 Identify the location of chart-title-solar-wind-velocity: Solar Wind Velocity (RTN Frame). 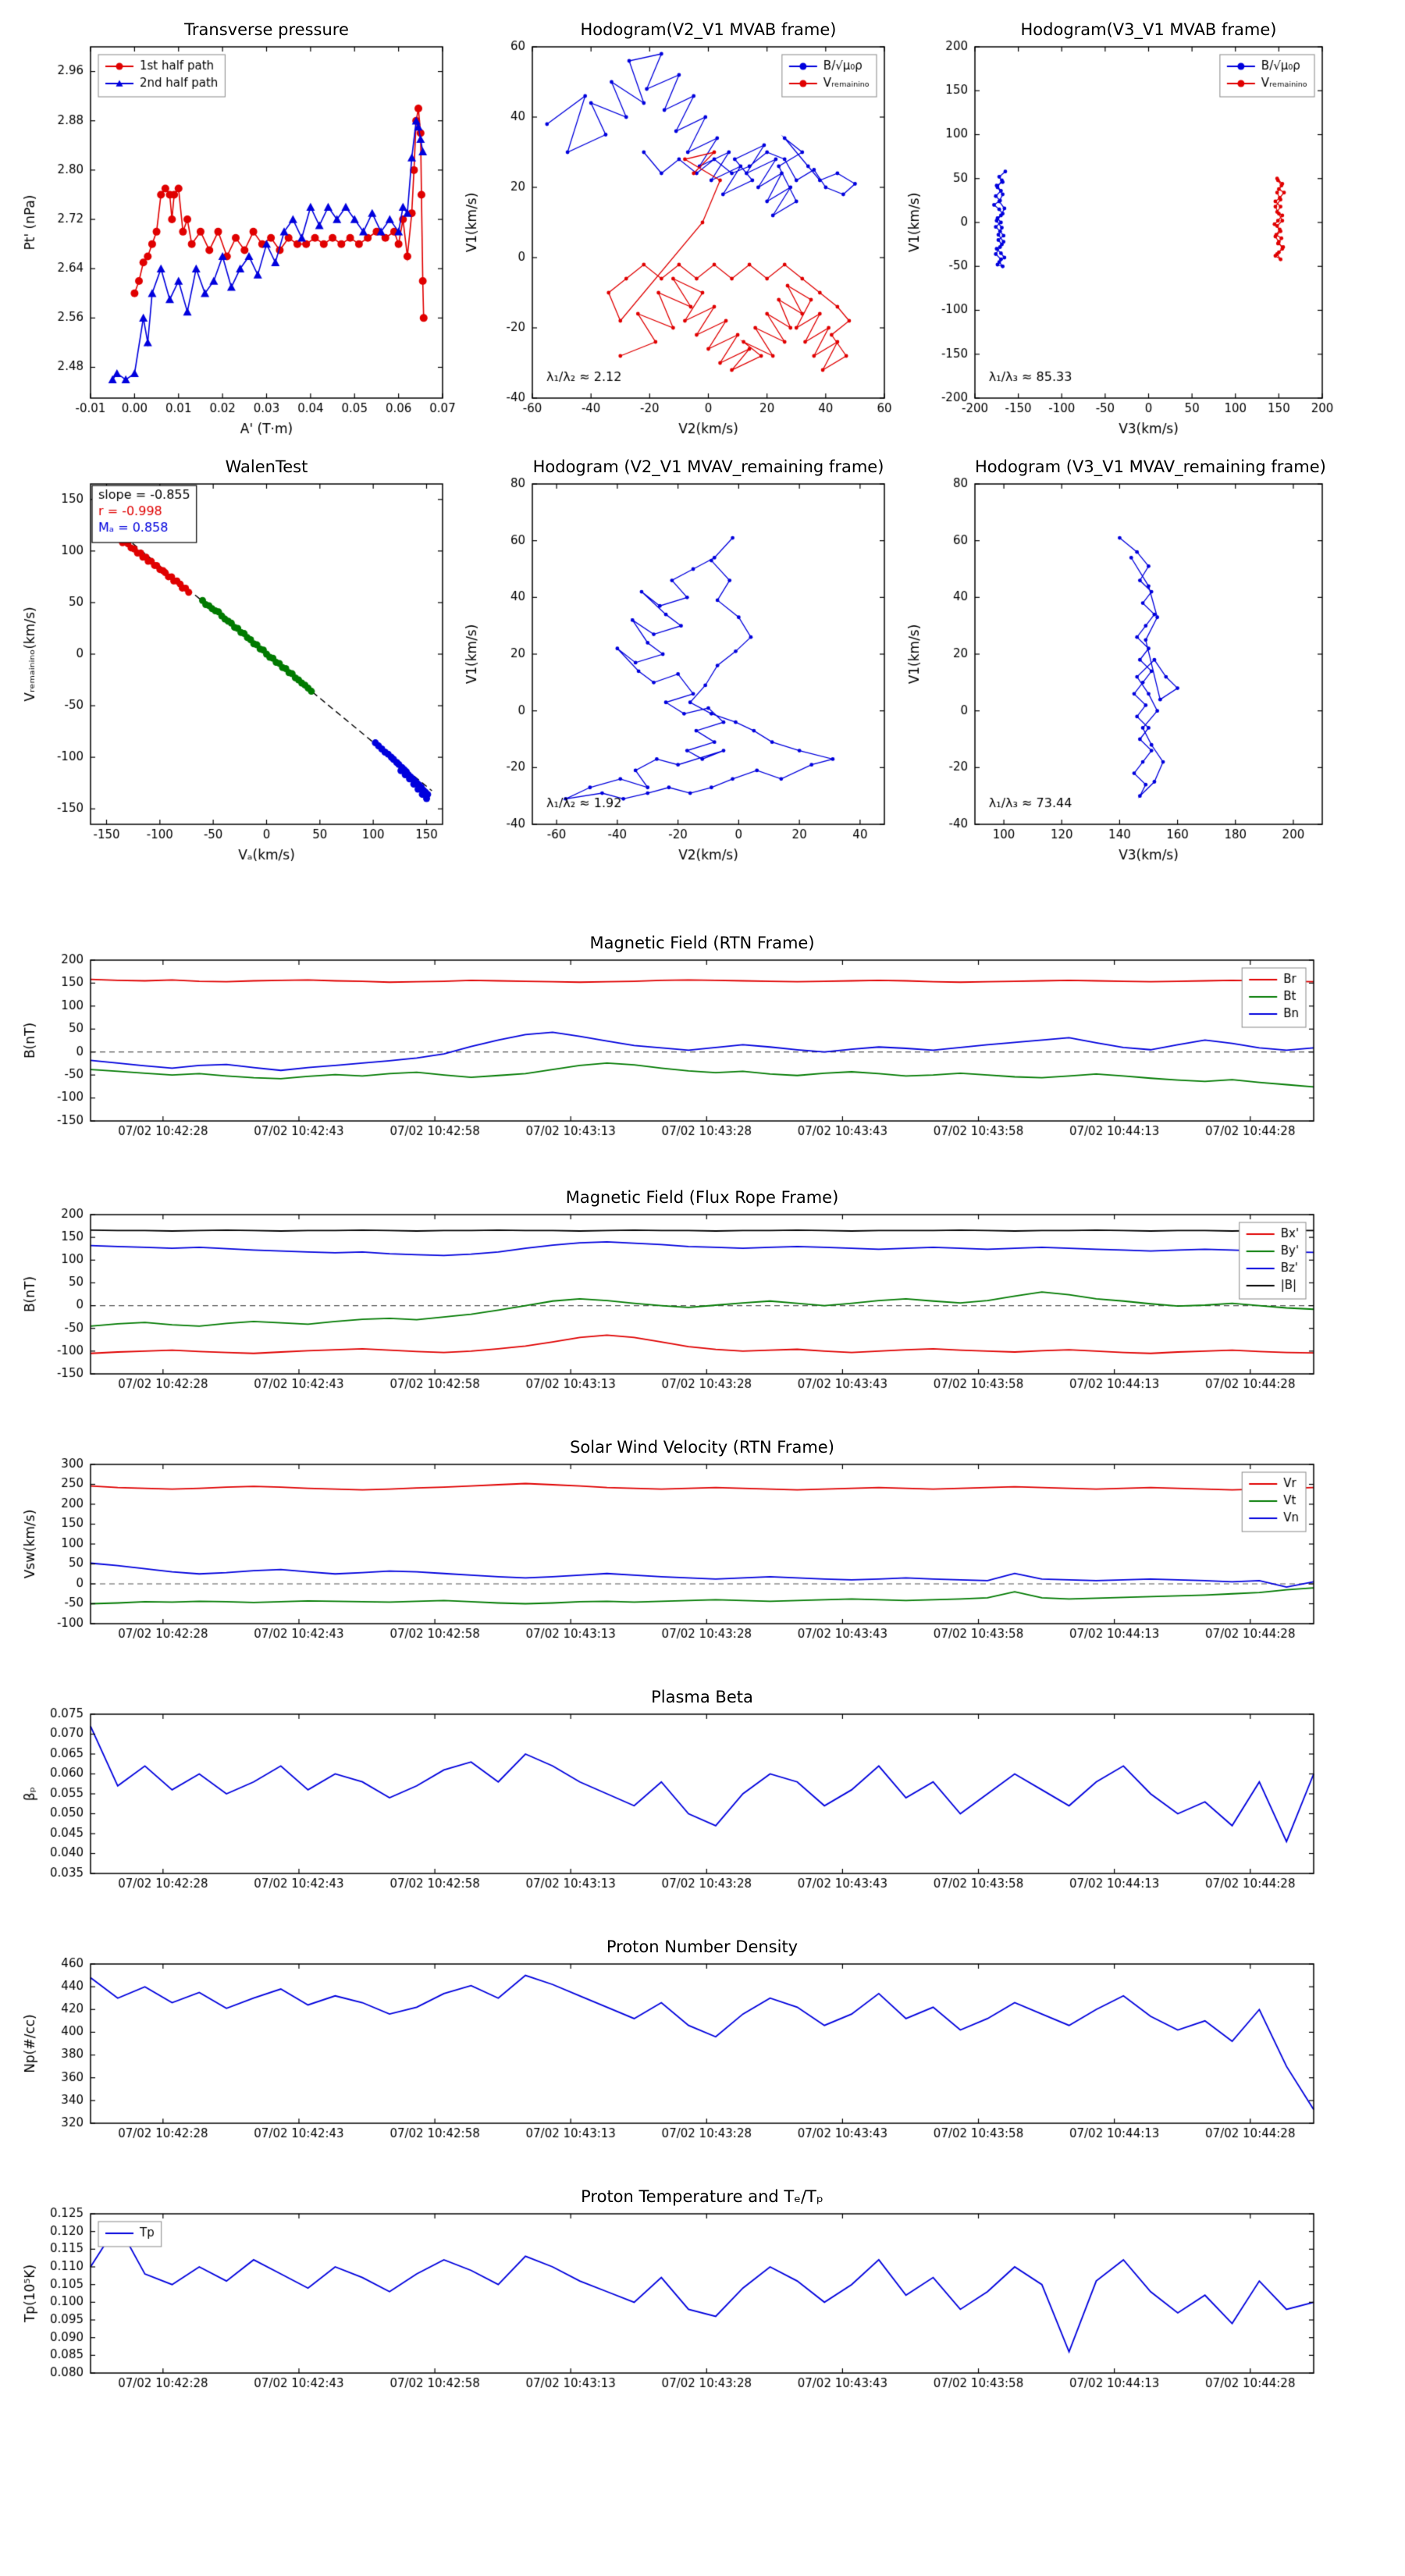
(702, 1447).